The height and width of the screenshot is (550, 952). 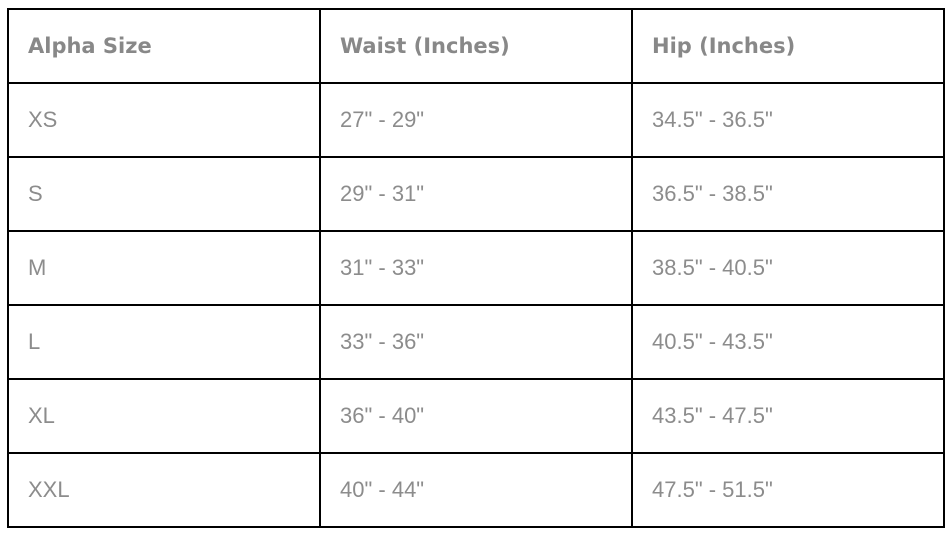 I want to click on hip-cell: 34.5" - 36.5", so click(x=788, y=120).